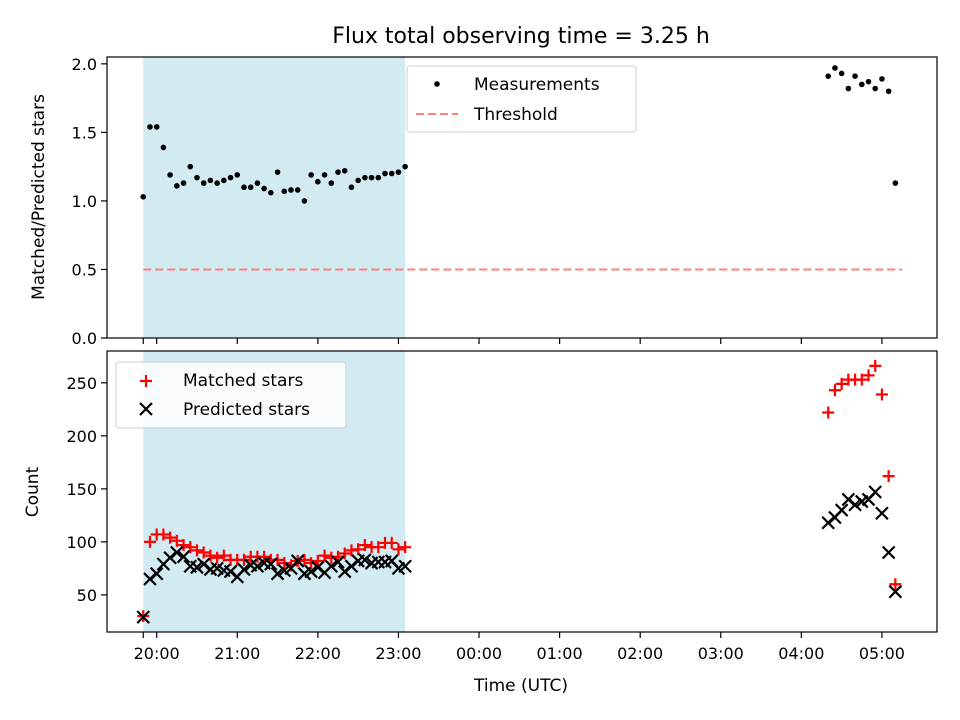 The height and width of the screenshot is (720, 960). I want to click on ratio-y-tick-label: 0.5, so click(84, 269).